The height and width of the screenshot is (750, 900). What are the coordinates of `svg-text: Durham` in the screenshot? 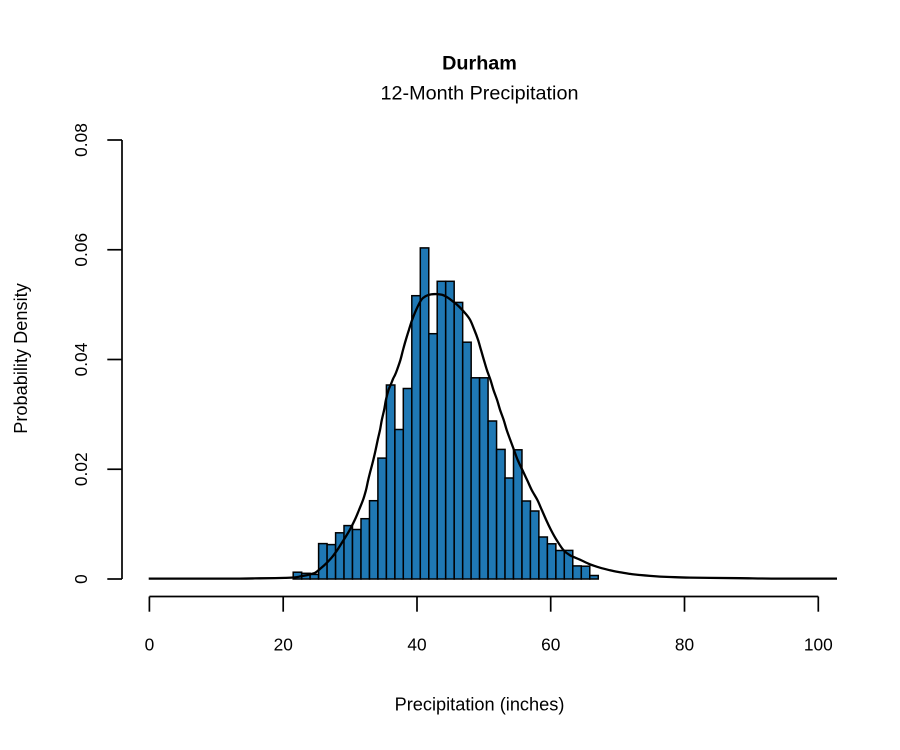 It's located at (479, 64).